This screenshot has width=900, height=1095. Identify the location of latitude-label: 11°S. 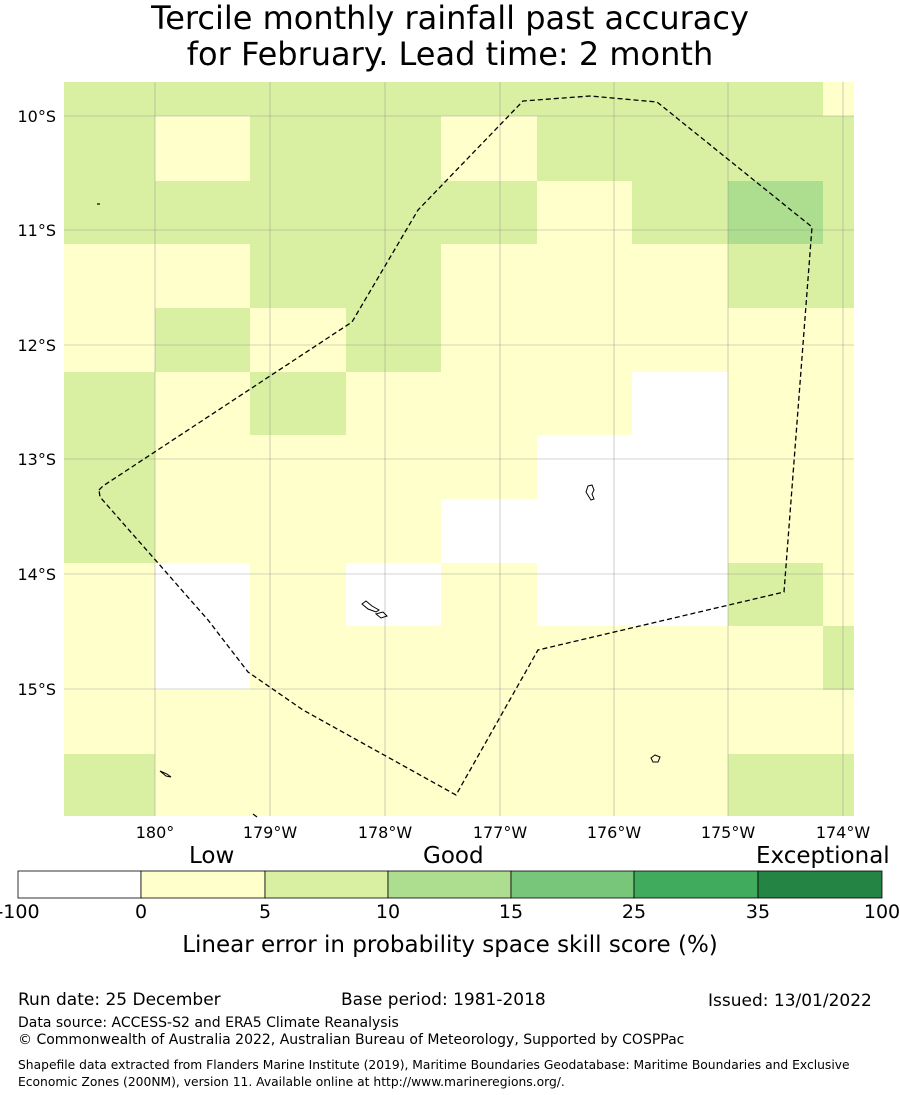
(36, 230).